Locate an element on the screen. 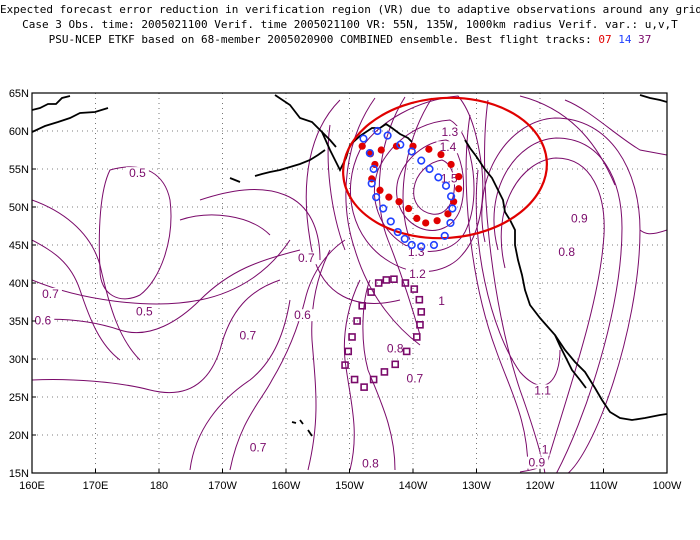 The height and width of the screenshot is (540, 700). contour-label: 1.1 is located at coordinates (542, 390).